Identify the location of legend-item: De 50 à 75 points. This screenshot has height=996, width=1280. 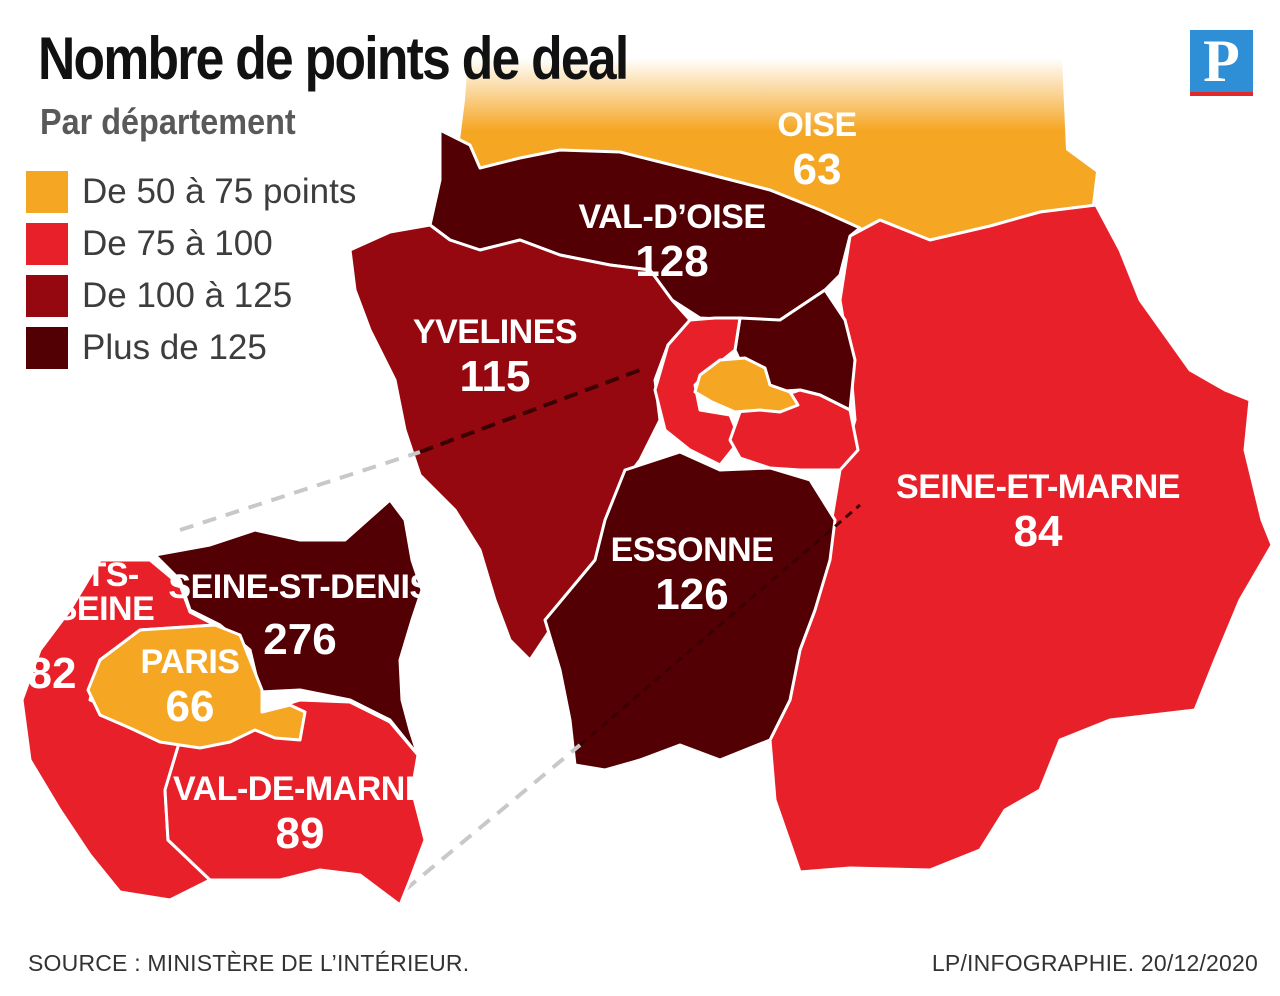
(191, 192).